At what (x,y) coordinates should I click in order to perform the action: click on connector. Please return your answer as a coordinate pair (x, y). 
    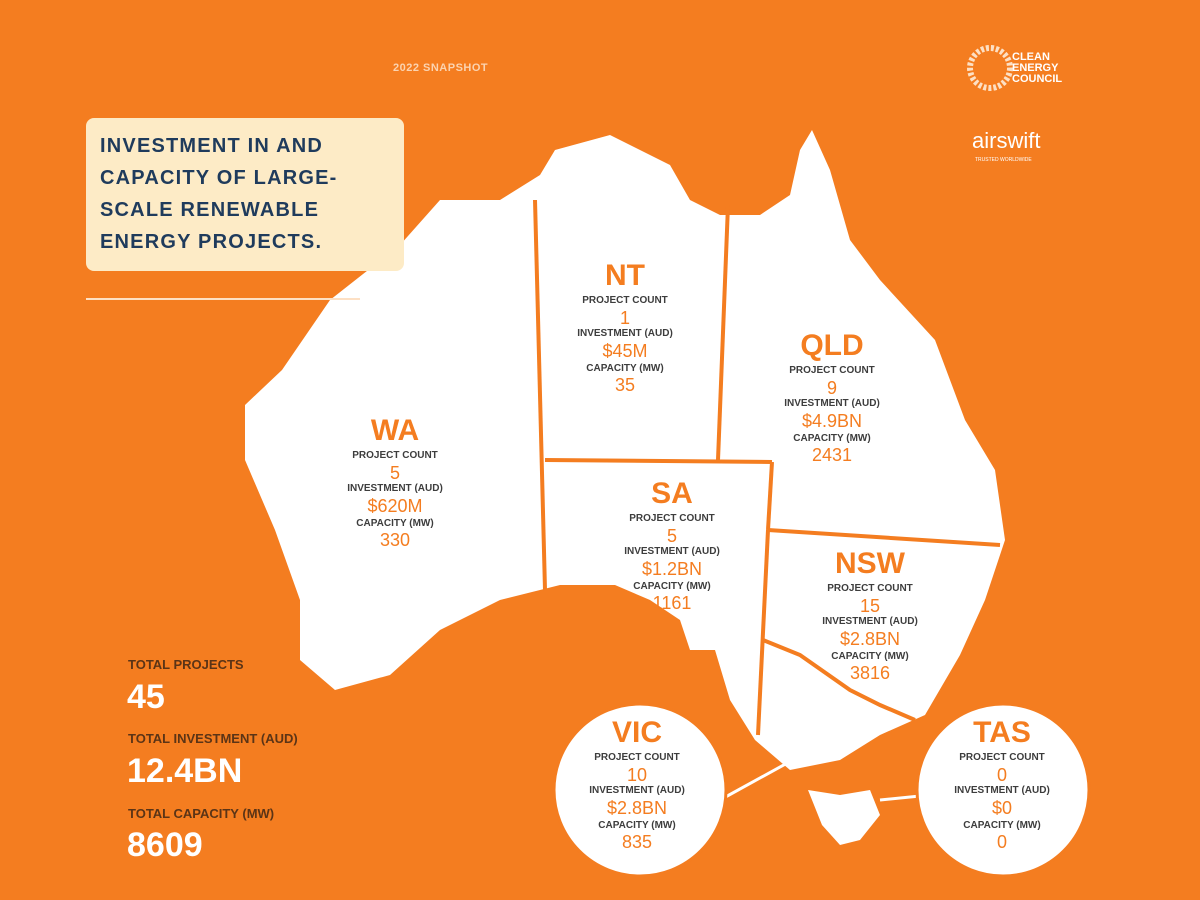
    Looking at the image, I should click on (770, 772).